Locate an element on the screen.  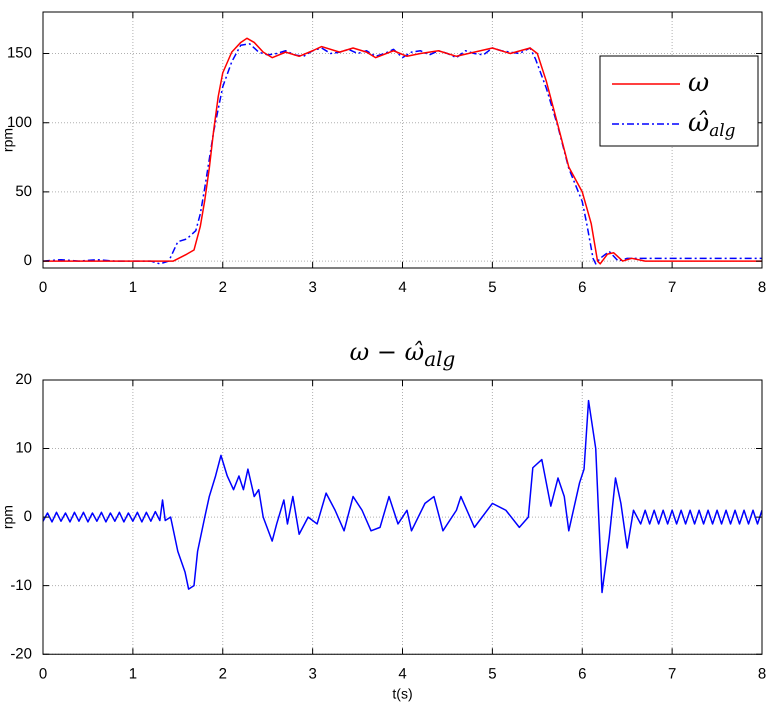
y-tick-label: 20 is located at coordinates (23, 379).